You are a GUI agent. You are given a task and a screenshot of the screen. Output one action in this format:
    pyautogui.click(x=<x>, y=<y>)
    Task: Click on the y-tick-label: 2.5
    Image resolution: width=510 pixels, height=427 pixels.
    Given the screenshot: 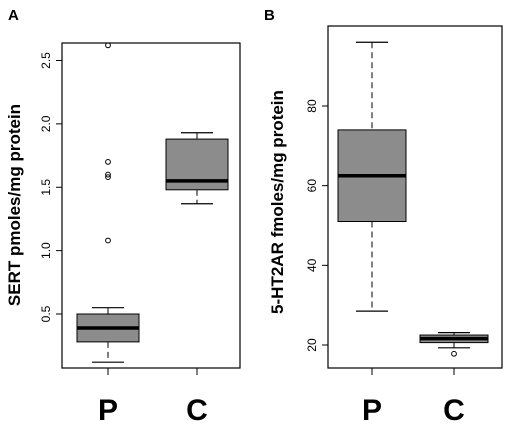 What is the action you would take?
    pyautogui.click(x=46, y=60)
    